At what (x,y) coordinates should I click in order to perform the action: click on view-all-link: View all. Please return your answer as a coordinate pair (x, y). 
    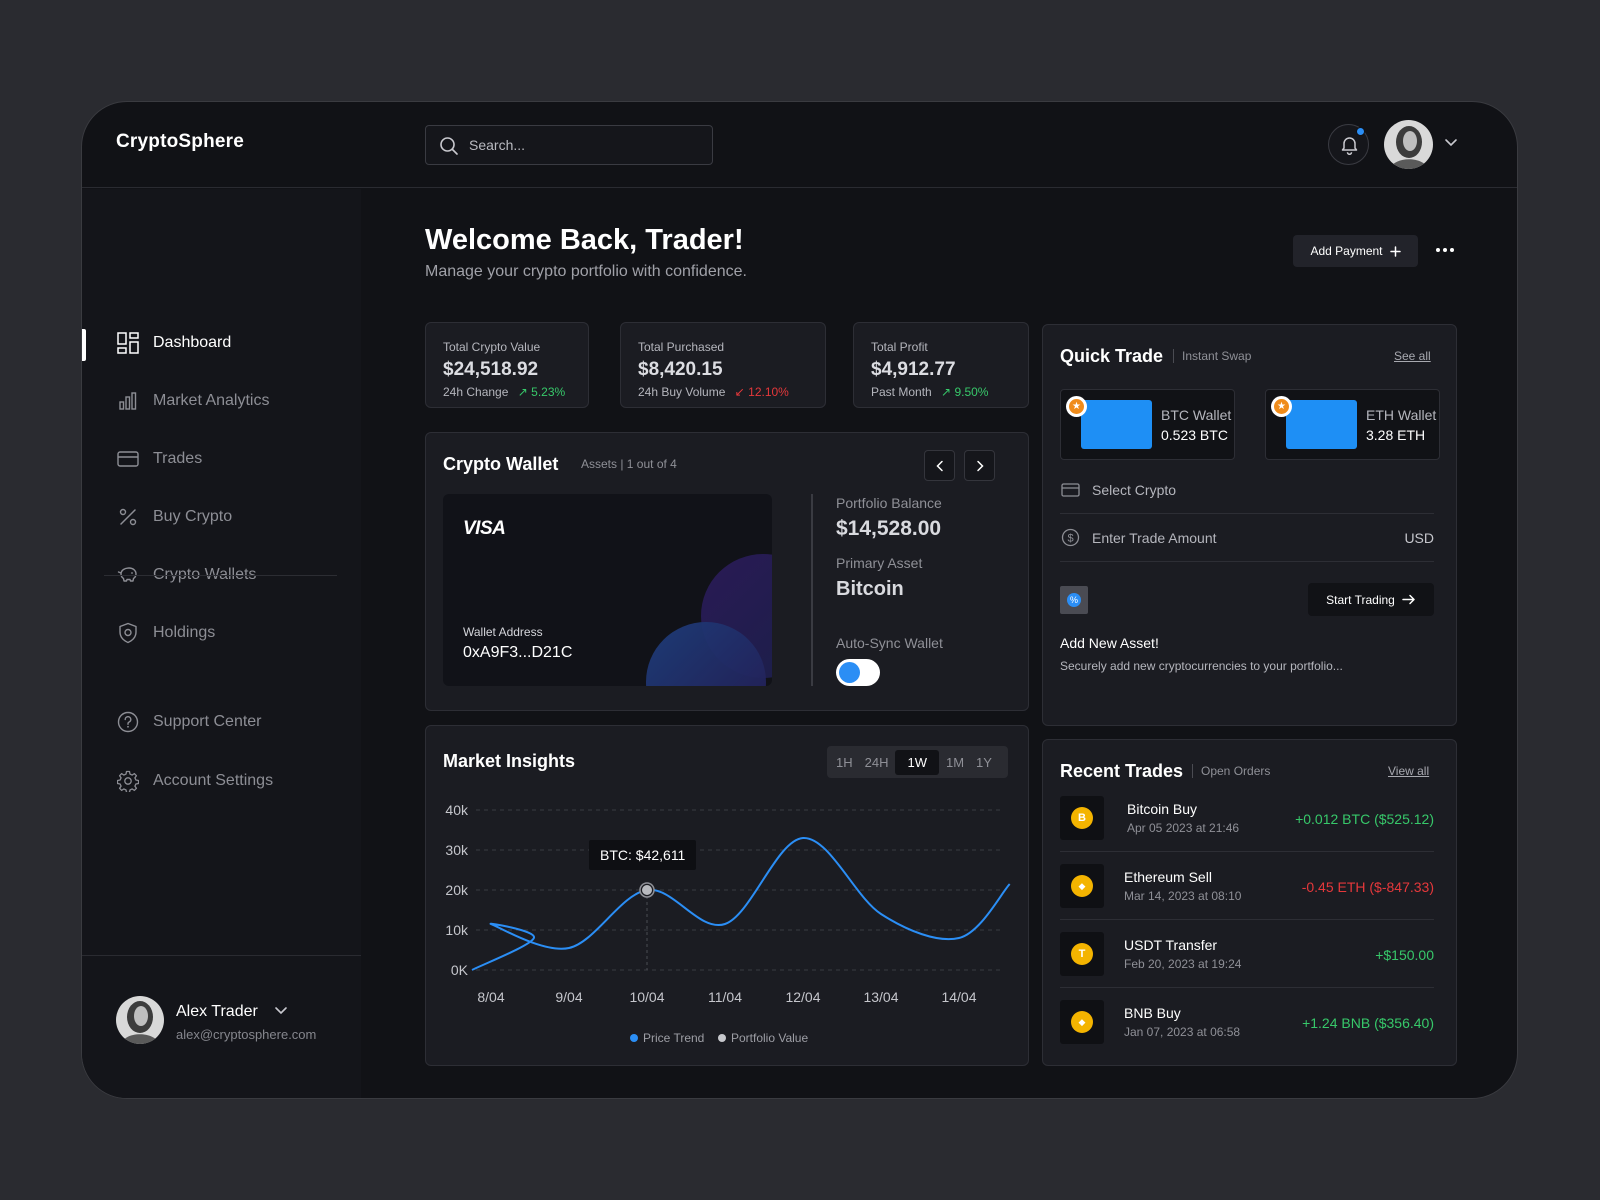
    Looking at the image, I should click on (1409, 771).